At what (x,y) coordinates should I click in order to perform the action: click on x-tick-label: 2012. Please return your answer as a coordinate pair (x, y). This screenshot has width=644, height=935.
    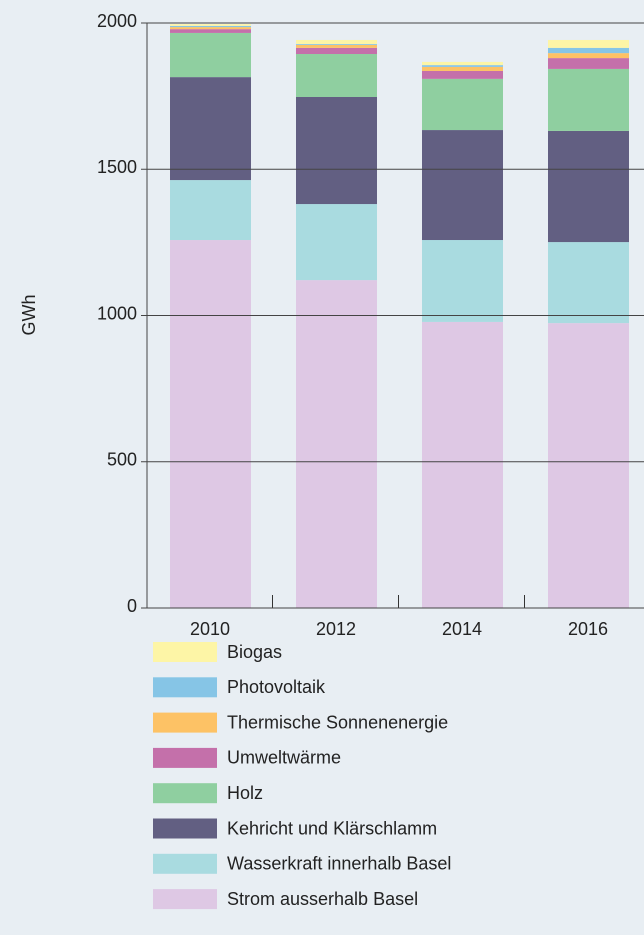
    Looking at the image, I should click on (336, 629).